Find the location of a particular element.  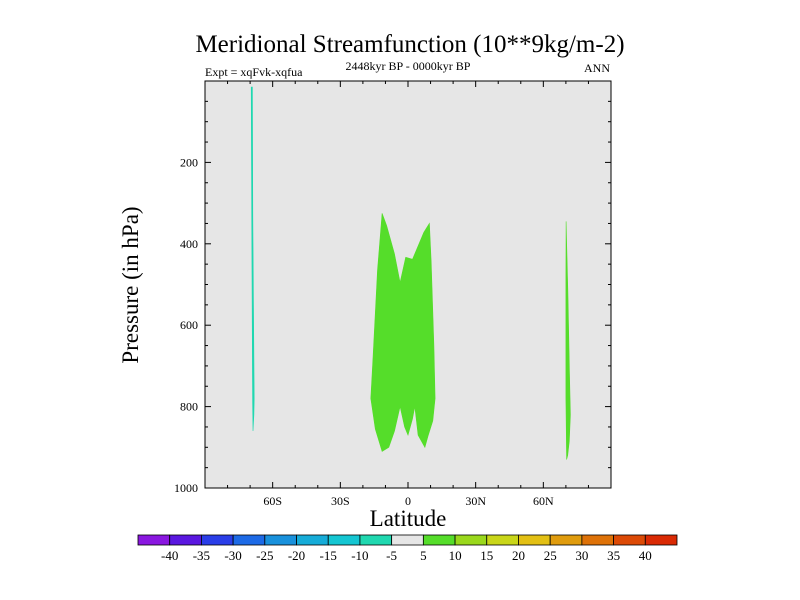

x-tick-labels: 60S 30S 0 30N 60N is located at coordinates (408, 501).